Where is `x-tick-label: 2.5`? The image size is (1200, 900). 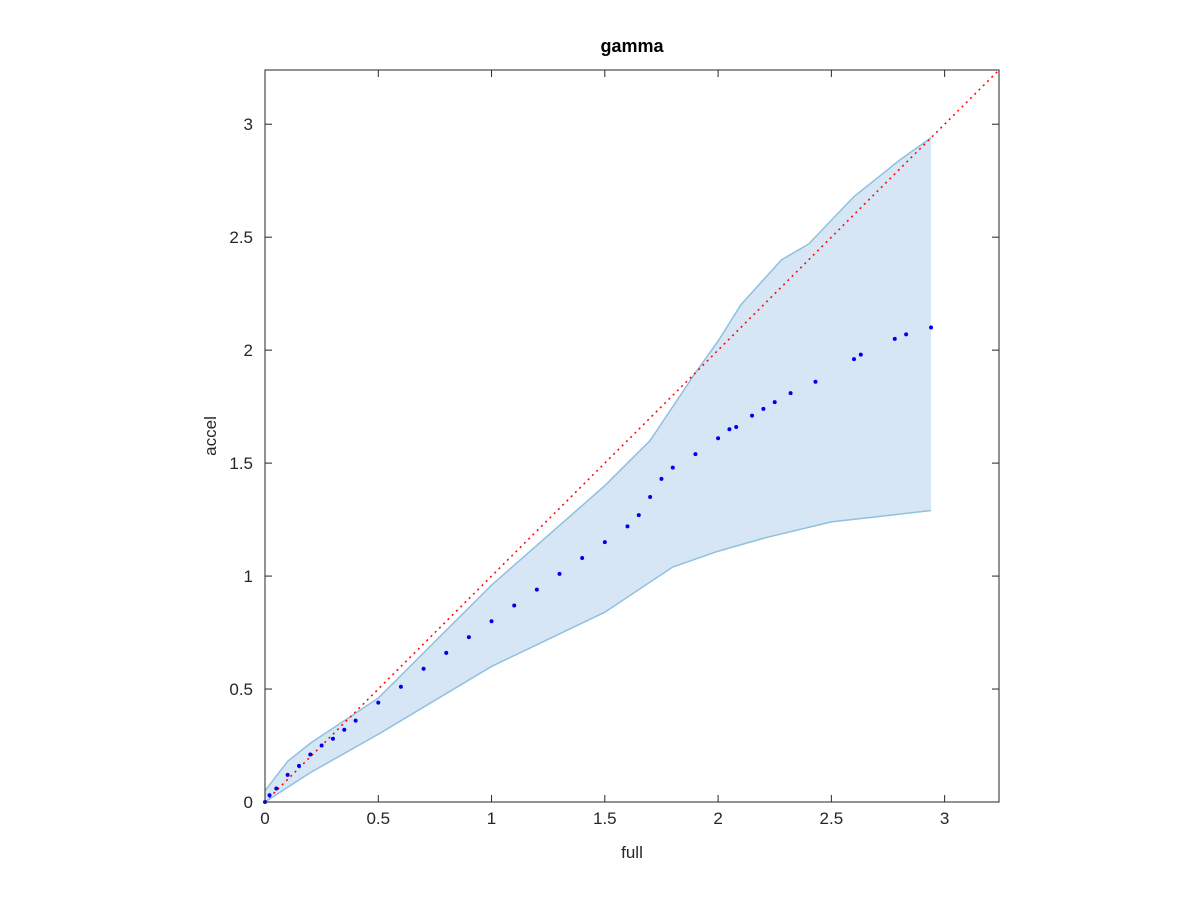
x-tick-label: 2.5 is located at coordinates (832, 818).